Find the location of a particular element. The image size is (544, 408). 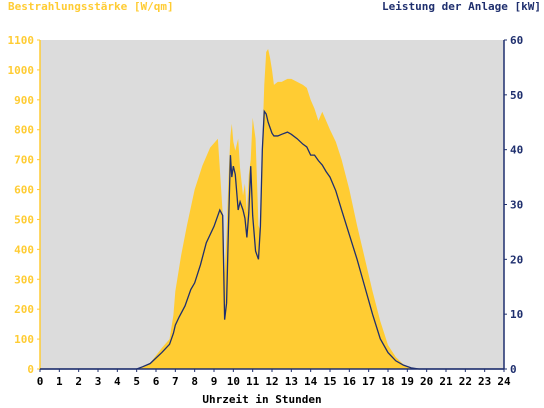

right-tick-label: 40 is located at coordinates (516, 150).